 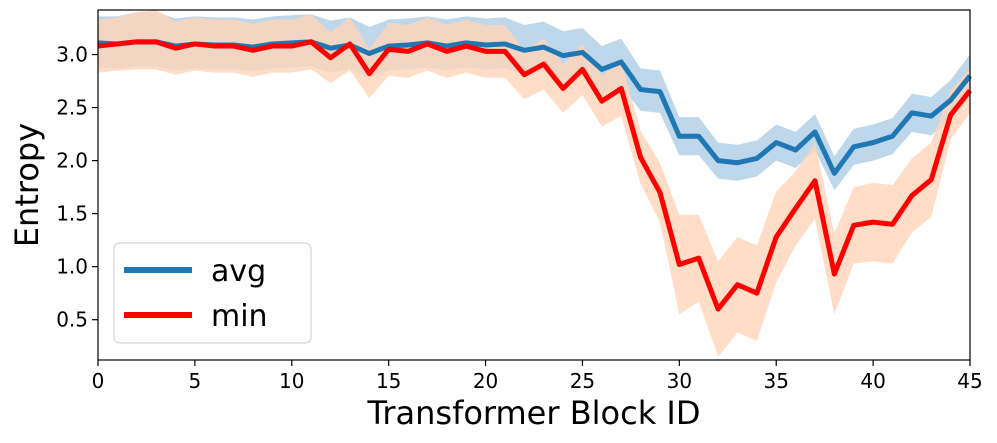 I want to click on y-tick-label: 2.0, so click(x=72, y=161).